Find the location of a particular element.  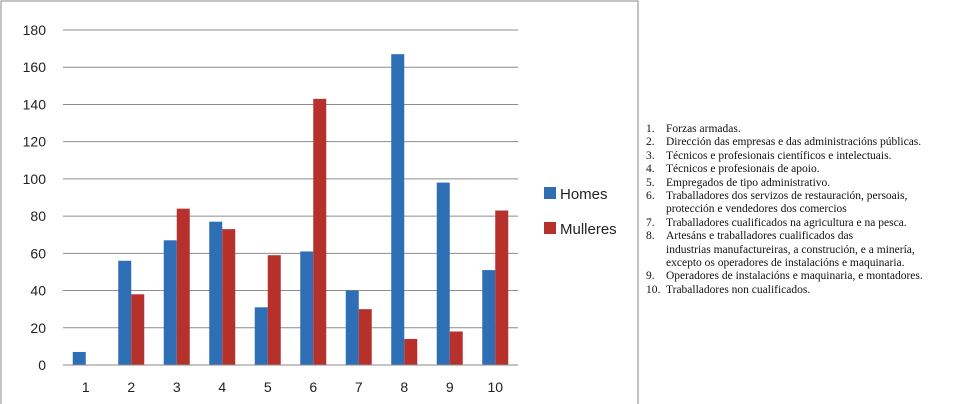

y-axis-ticks: 0 20 40 60 80 100 120 140 160 180 is located at coordinates (35, 197).